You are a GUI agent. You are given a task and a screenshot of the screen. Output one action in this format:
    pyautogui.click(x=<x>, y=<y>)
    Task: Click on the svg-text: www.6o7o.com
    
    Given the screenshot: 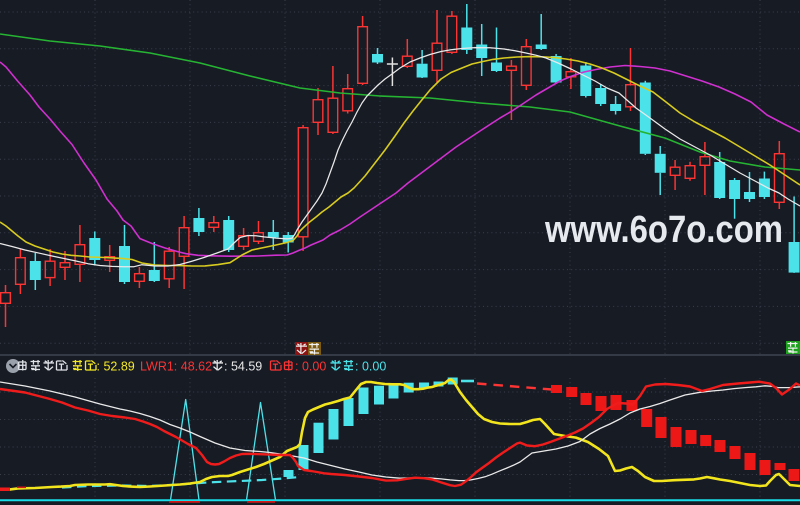 What is the action you would take?
    pyautogui.click(x=663, y=230)
    